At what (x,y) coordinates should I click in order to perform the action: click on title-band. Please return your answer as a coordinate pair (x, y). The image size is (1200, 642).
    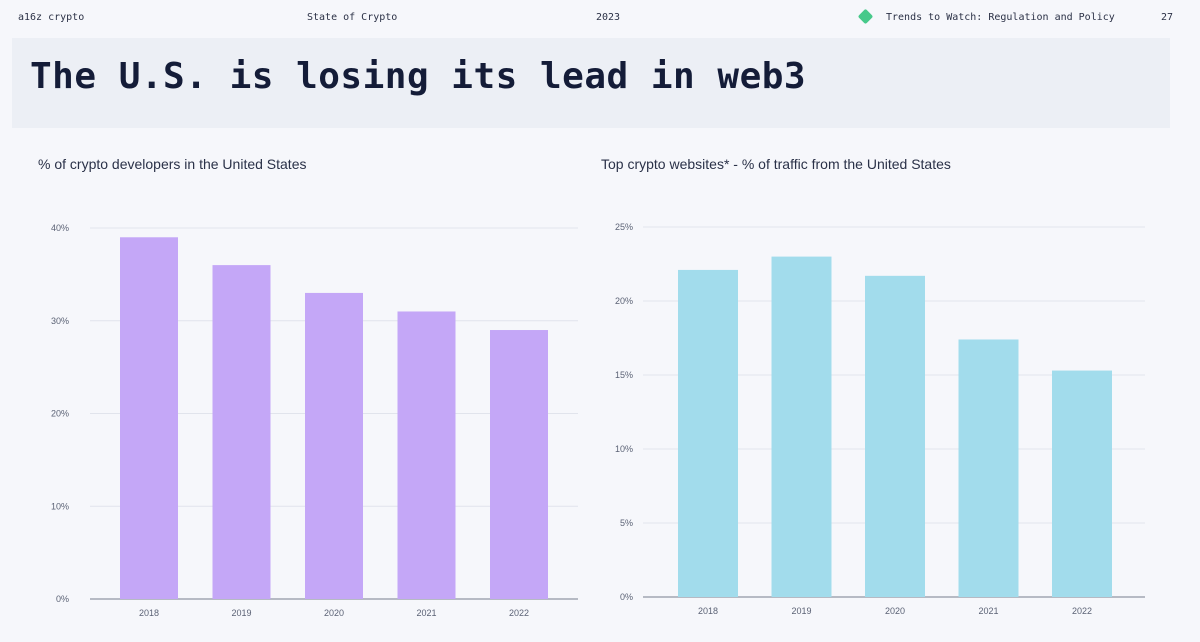
    Looking at the image, I should click on (591, 83).